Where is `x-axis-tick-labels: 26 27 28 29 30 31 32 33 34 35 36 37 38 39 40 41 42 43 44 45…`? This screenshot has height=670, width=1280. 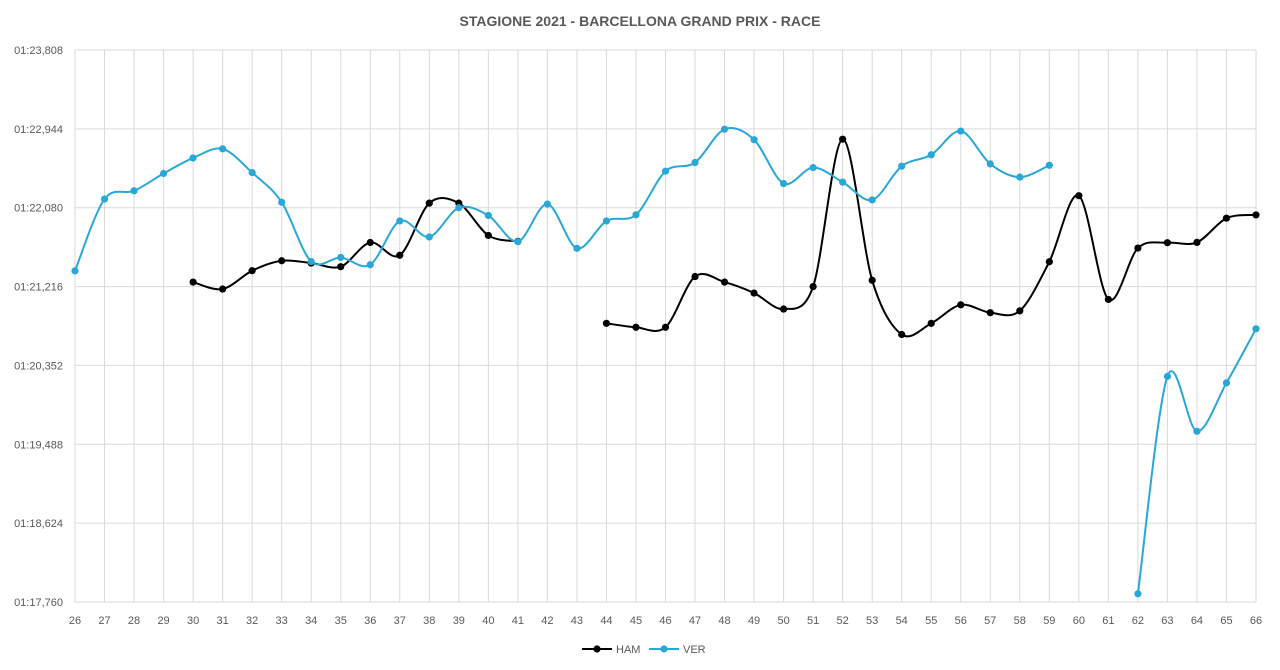
x-axis-tick-labels: 26 27 28 29 30 31 32 33 34 35 36 37 38 39 40 41 42 43 44 45… is located at coordinates (665, 621).